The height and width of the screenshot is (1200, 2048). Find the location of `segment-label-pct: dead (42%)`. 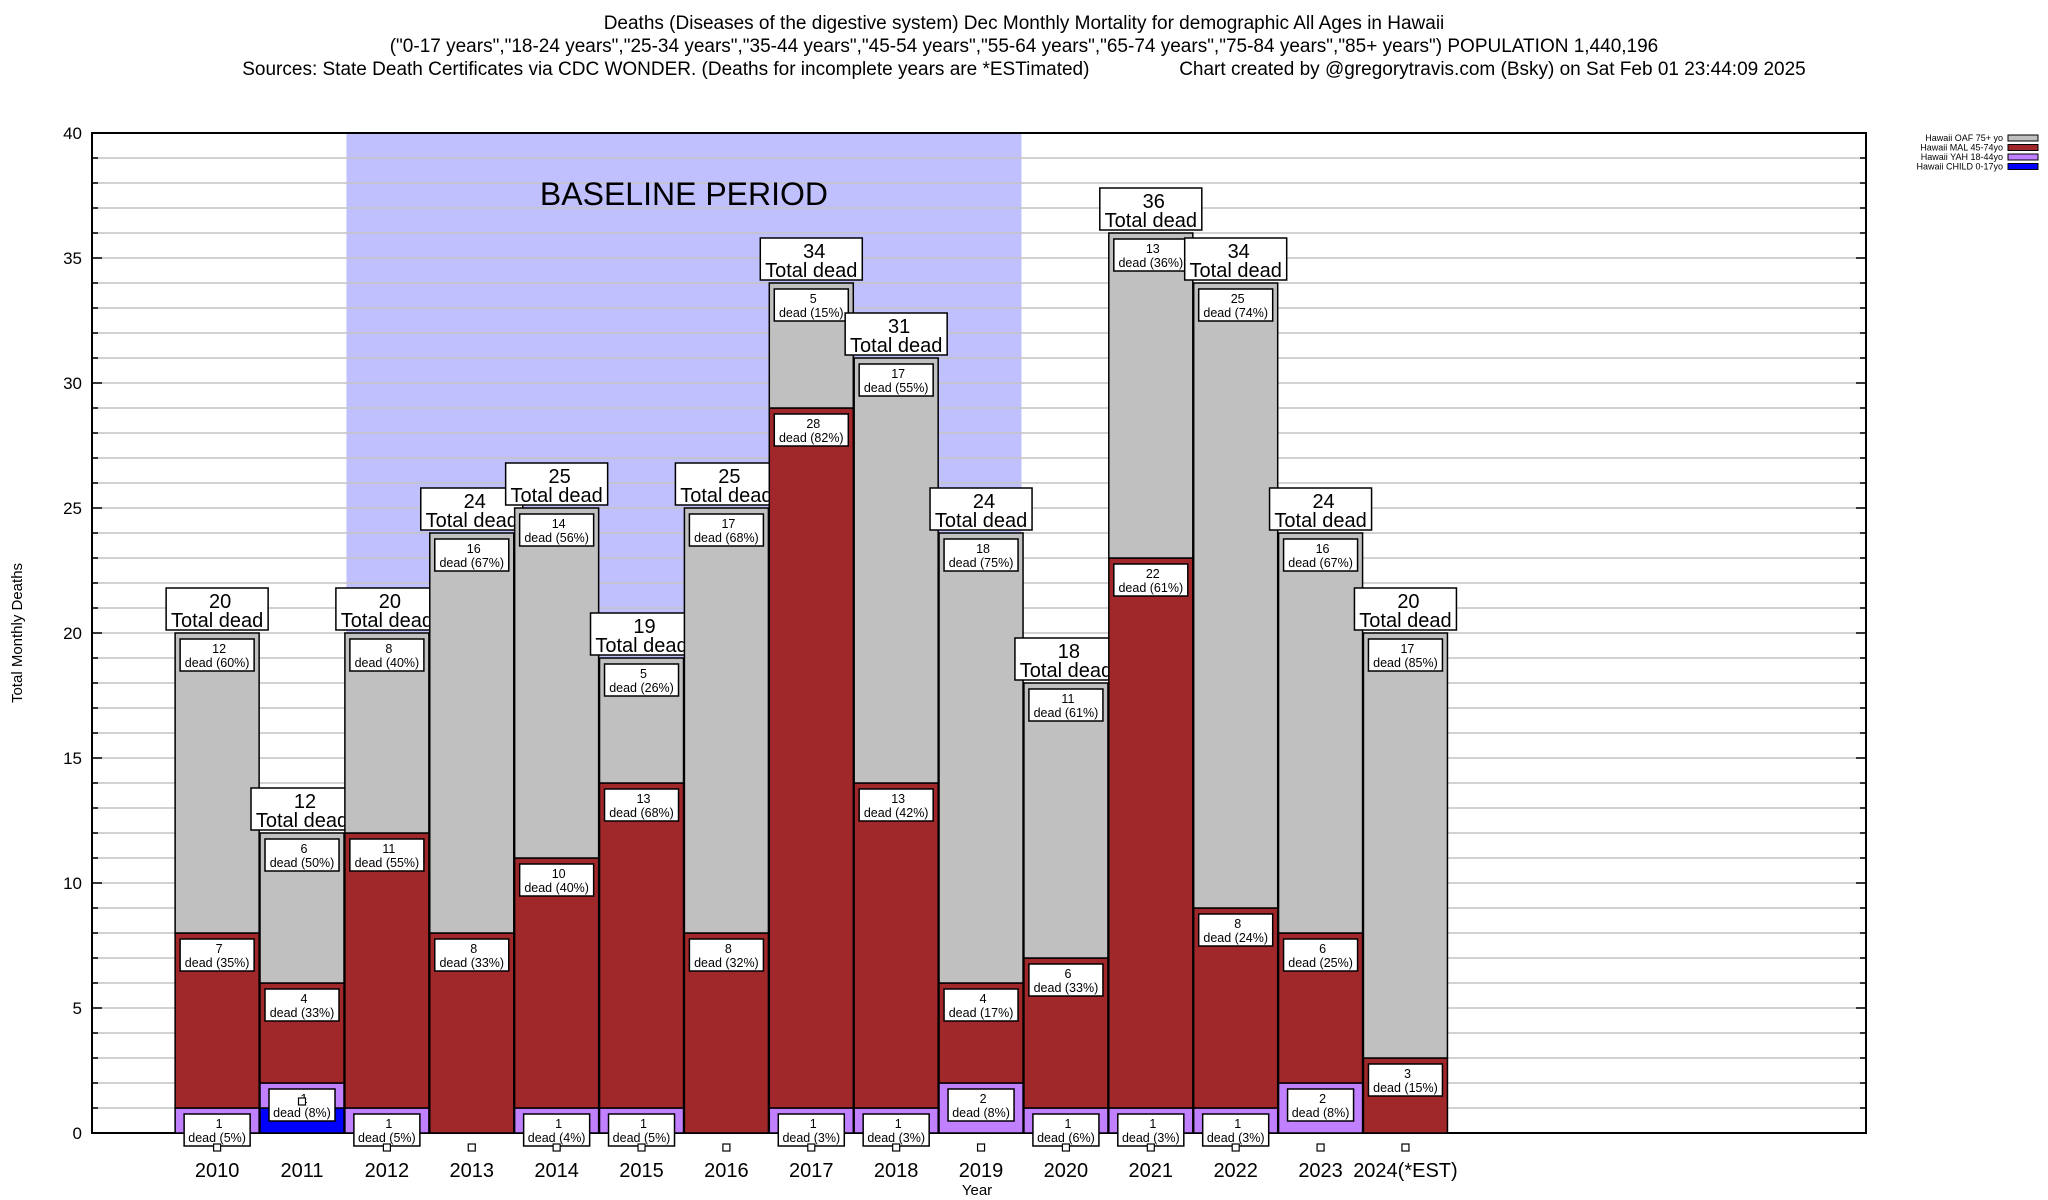

segment-label-pct: dead (42%) is located at coordinates (896, 813).